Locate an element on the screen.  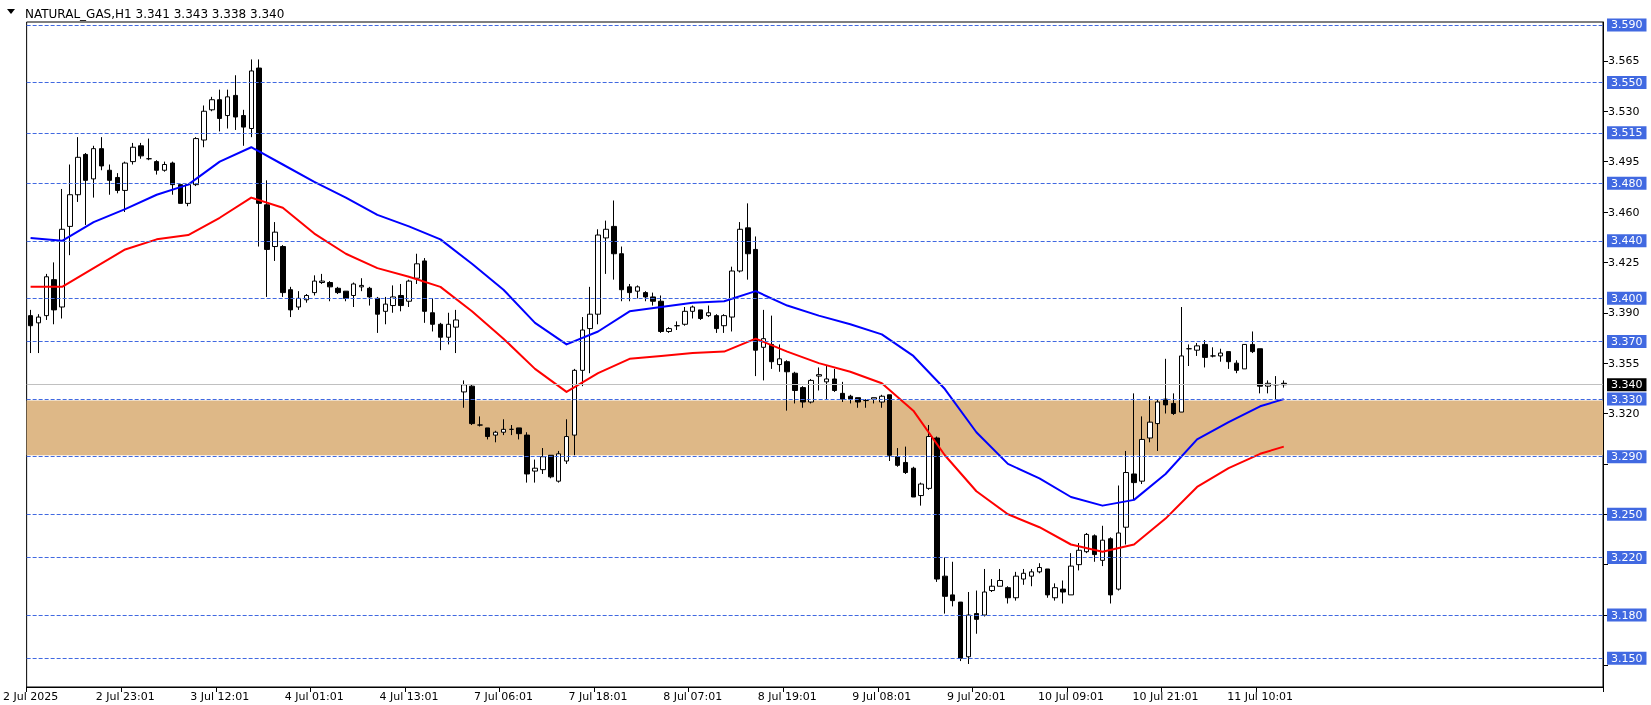
y-tick-label: 3.565 is located at coordinates (1624, 61).